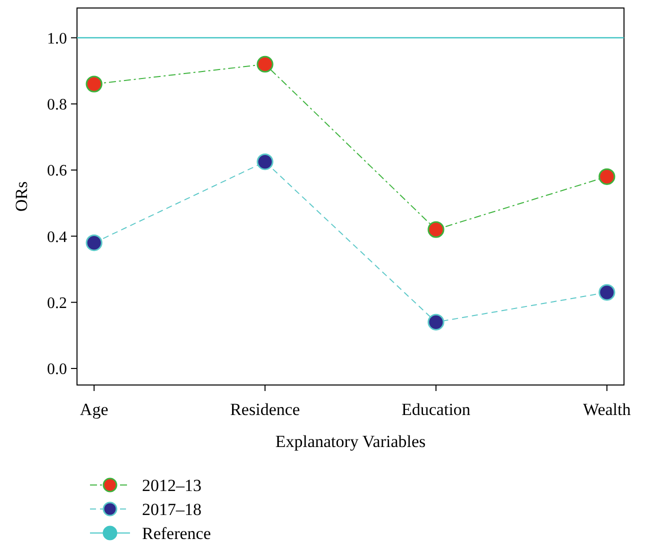 The height and width of the screenshot is (549, 647). What do you see at coordinates (176, 533) in the screenshot?
I see `legend-label: Reference` at bounding box center [176, 533].